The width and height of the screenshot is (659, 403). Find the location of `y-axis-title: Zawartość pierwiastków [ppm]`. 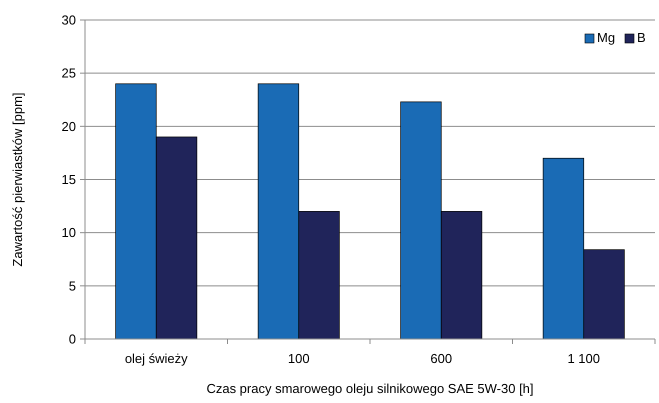

y-axis-title: Zawartość pierwiastków [ppm] is located at coordinates (17, 179).